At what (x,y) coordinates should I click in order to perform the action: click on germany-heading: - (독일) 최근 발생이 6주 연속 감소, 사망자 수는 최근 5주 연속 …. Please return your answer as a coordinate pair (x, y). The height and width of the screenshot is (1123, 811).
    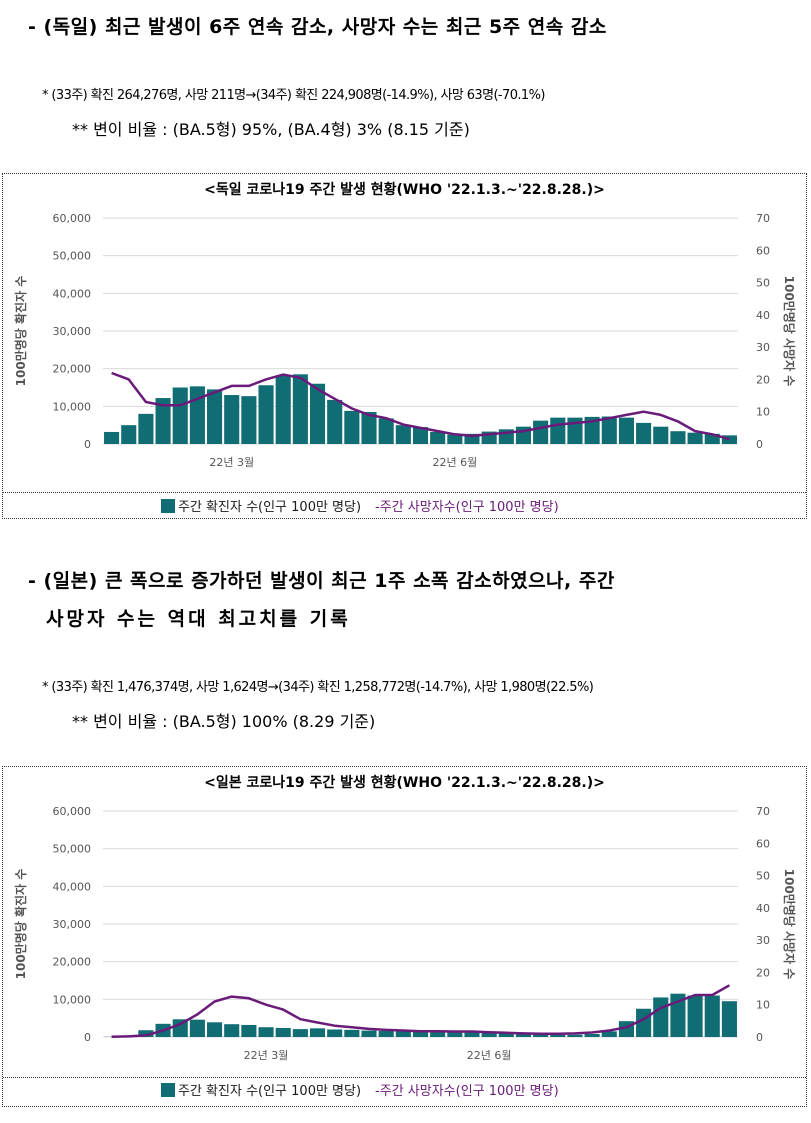
    Looking at the image, I should click on (317, 27).